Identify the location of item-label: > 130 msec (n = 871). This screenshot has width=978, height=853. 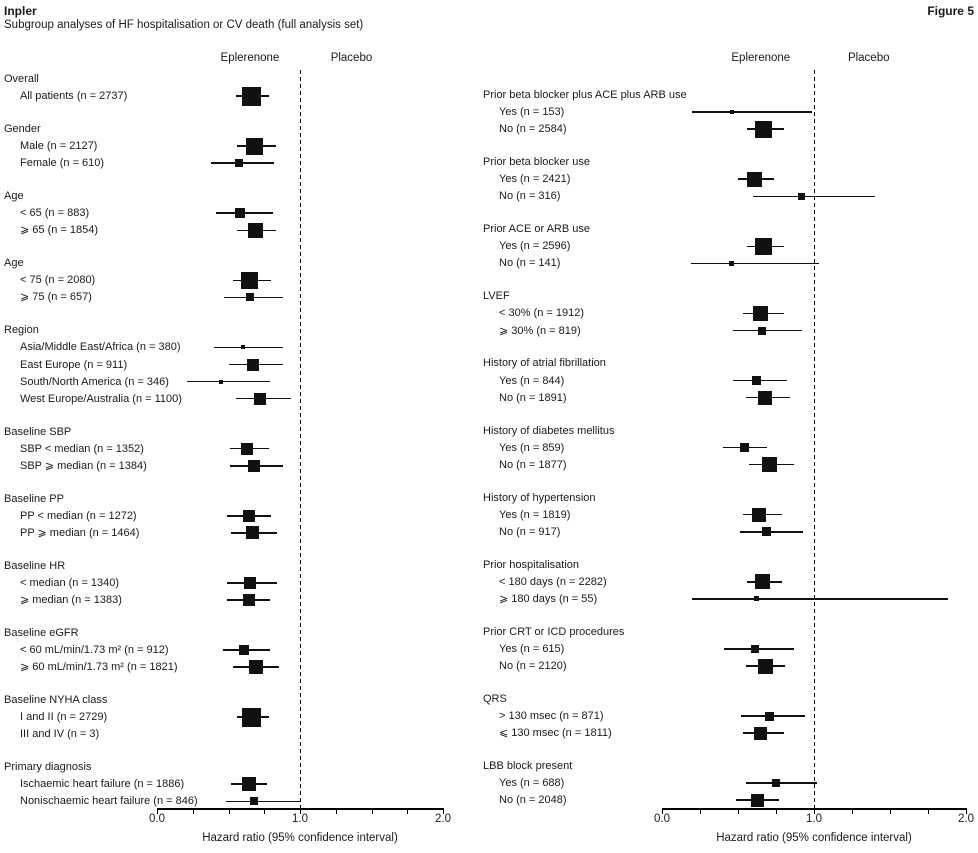
(551, 716).